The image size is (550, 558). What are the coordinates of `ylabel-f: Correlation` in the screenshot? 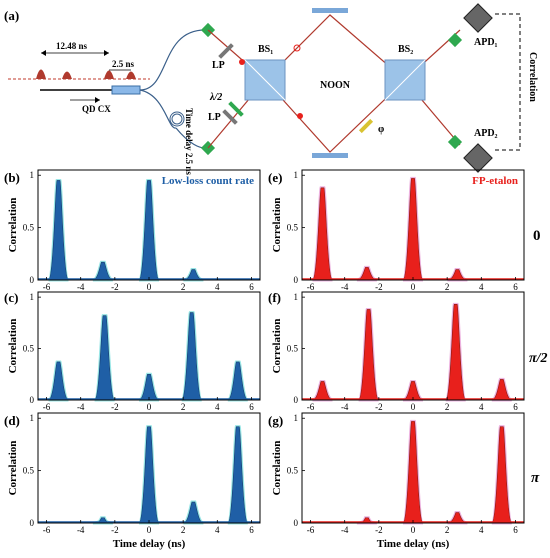 It's located at (277, 346).